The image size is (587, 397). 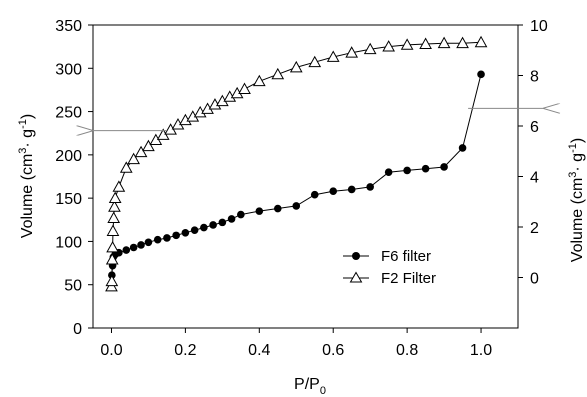 What do you see at coordinates (111, 350) in the screenshot?
I see `x-tick-label-0: 0.0` at bounding box center [111, 350].